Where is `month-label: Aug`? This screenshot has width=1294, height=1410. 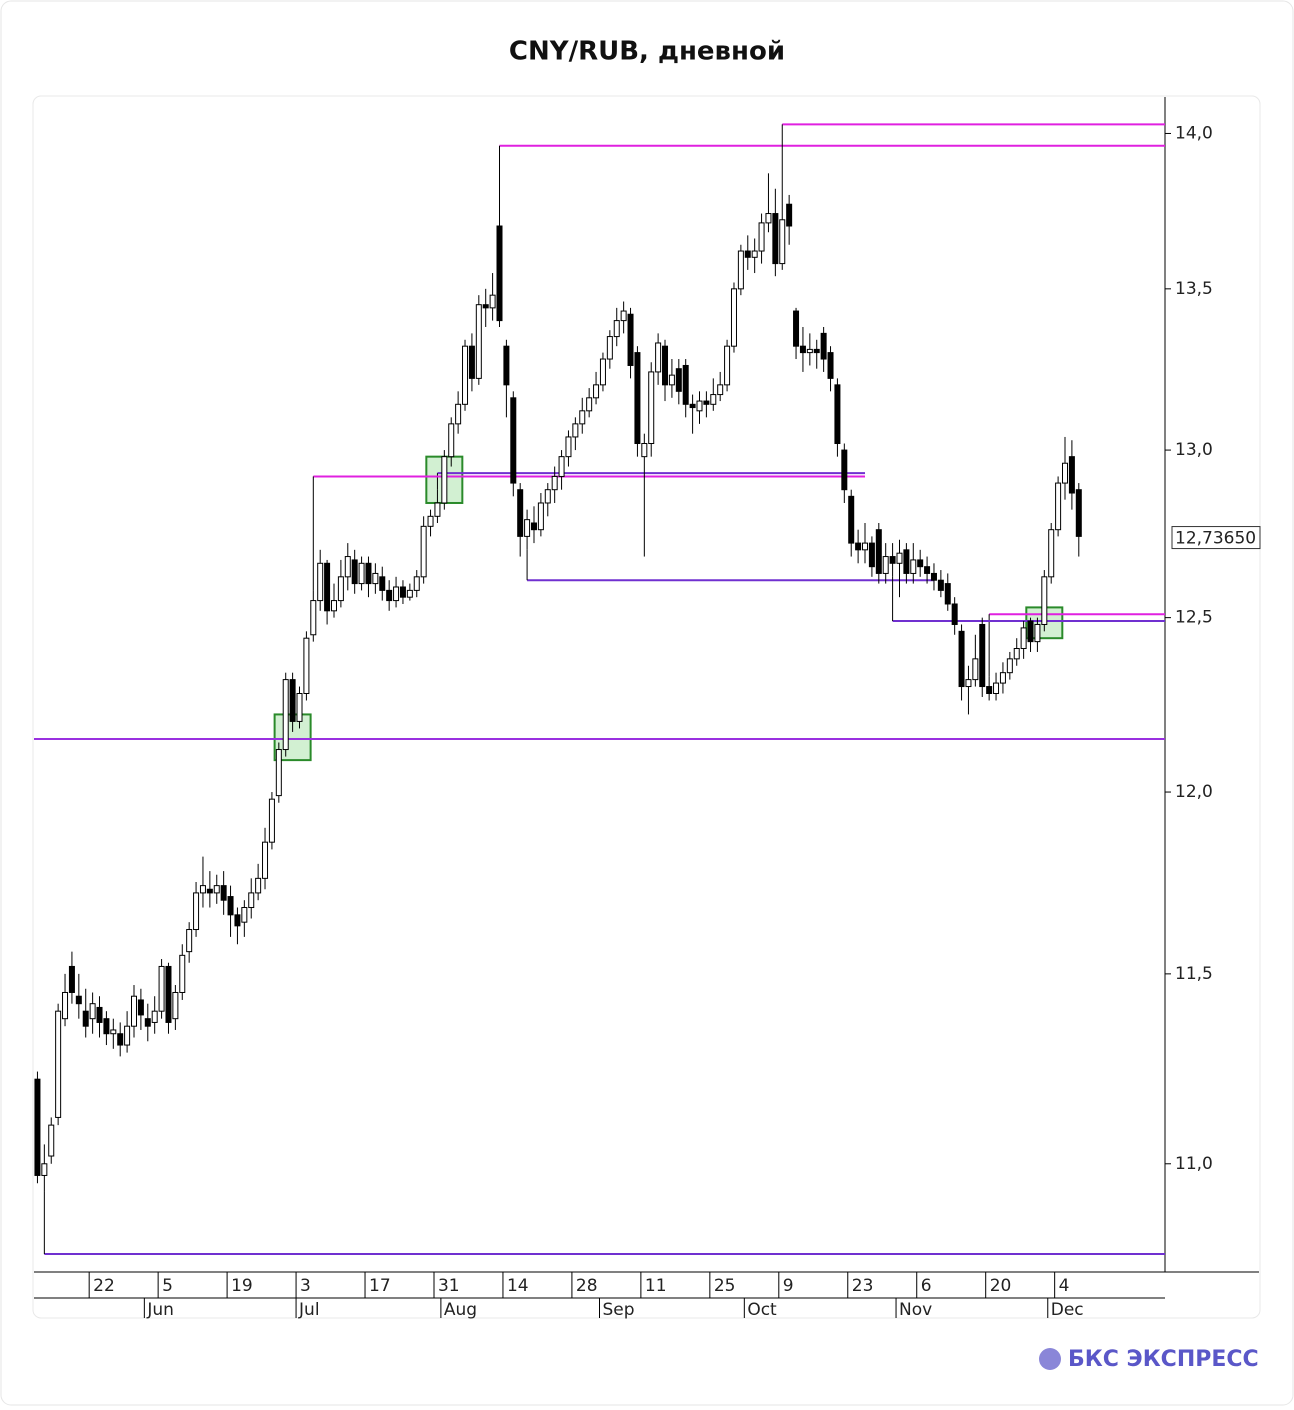
month-label: Aug is located at coordinates (460, 1310).